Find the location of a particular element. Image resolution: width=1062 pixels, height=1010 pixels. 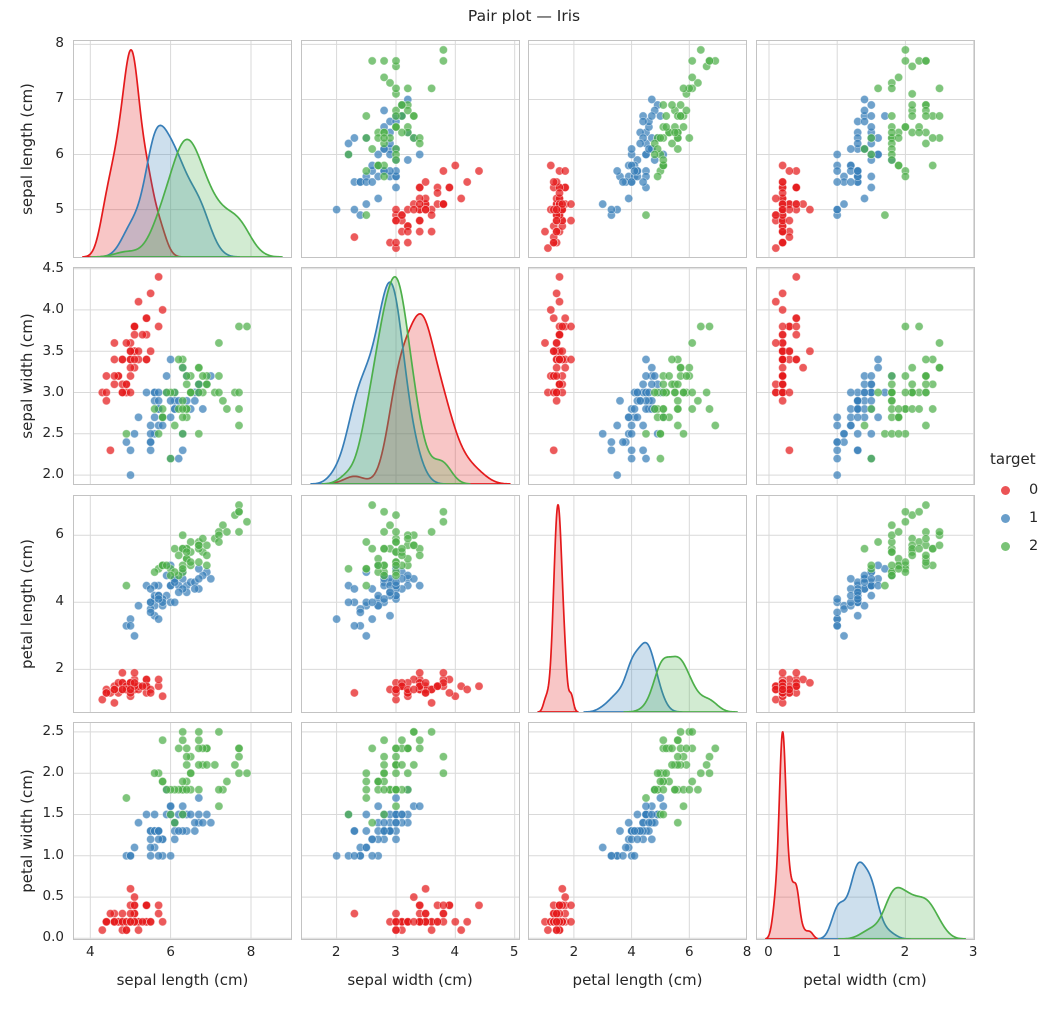

subplot-sepal-length-cm-vs-sepal-width-cm is located at coordinates (410, 149).